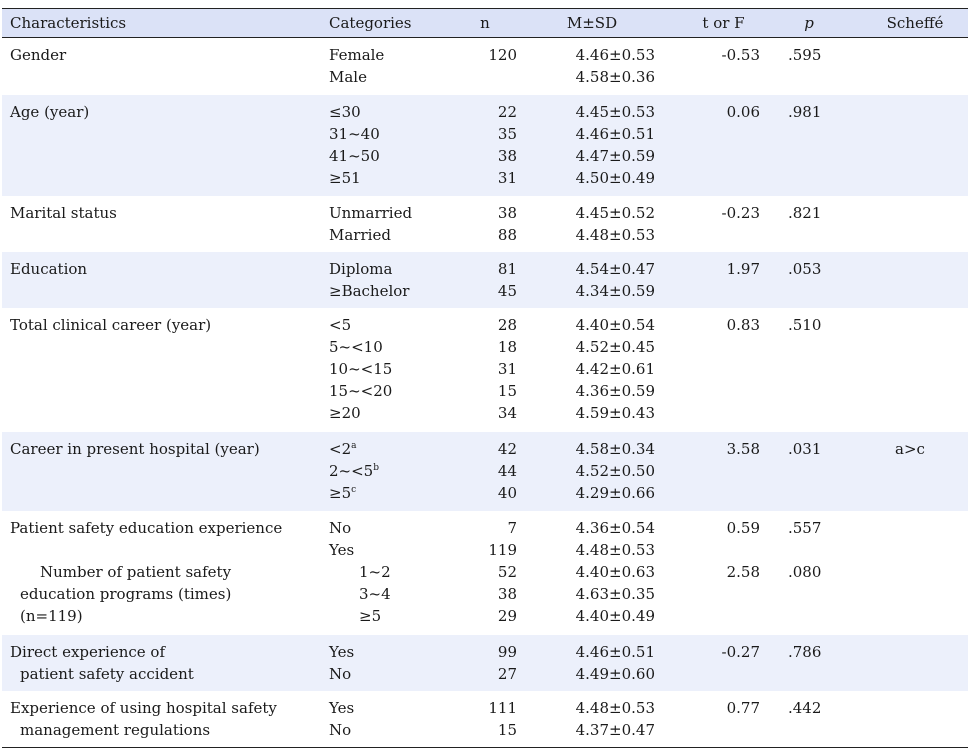  What do you see at coordinates (740, 652) in the screenshot?
I see `t-or-f-value: -0.27` at bounding box center [740, 652].